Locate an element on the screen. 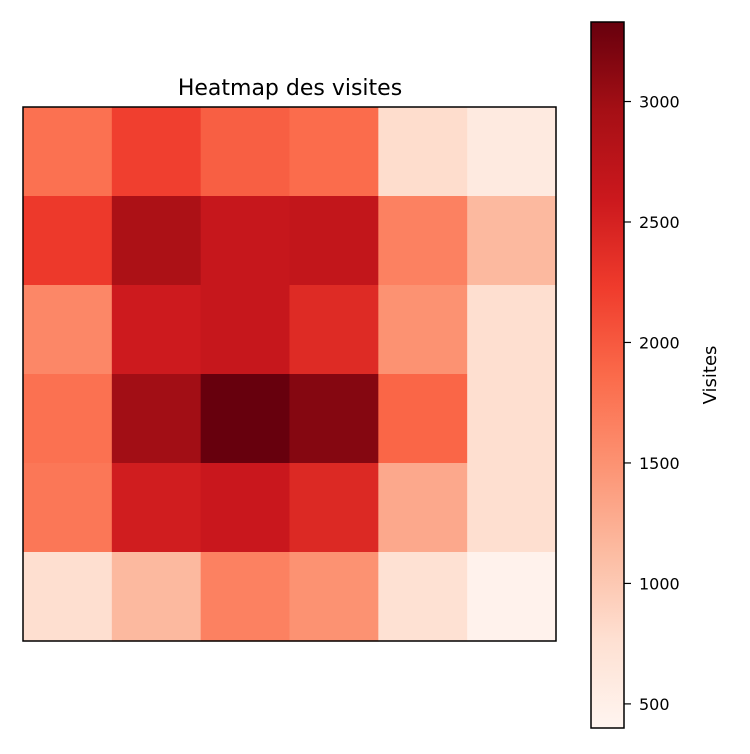 The image size is (750, 754). colorbar-tick-label: 2000 is located at coordinates (659, 342).